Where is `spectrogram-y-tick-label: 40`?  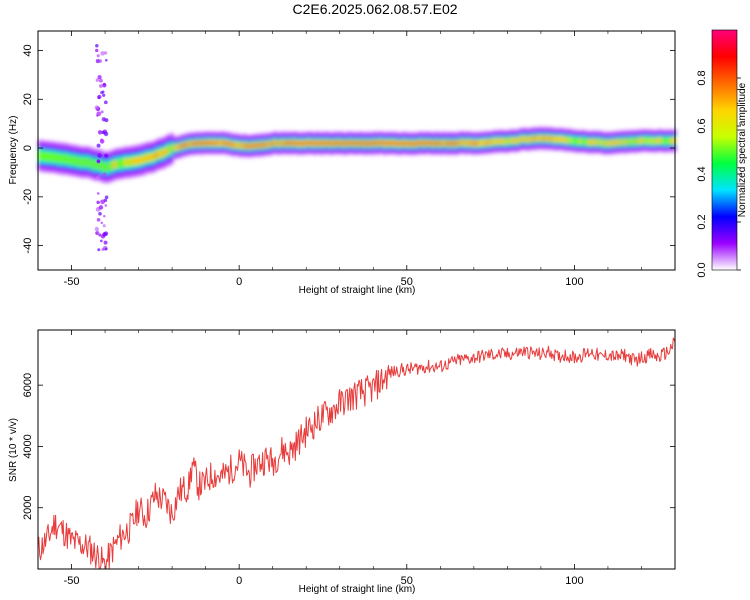 spectrogram-y-tick-label: 40 is located at coordinates (28, 50).